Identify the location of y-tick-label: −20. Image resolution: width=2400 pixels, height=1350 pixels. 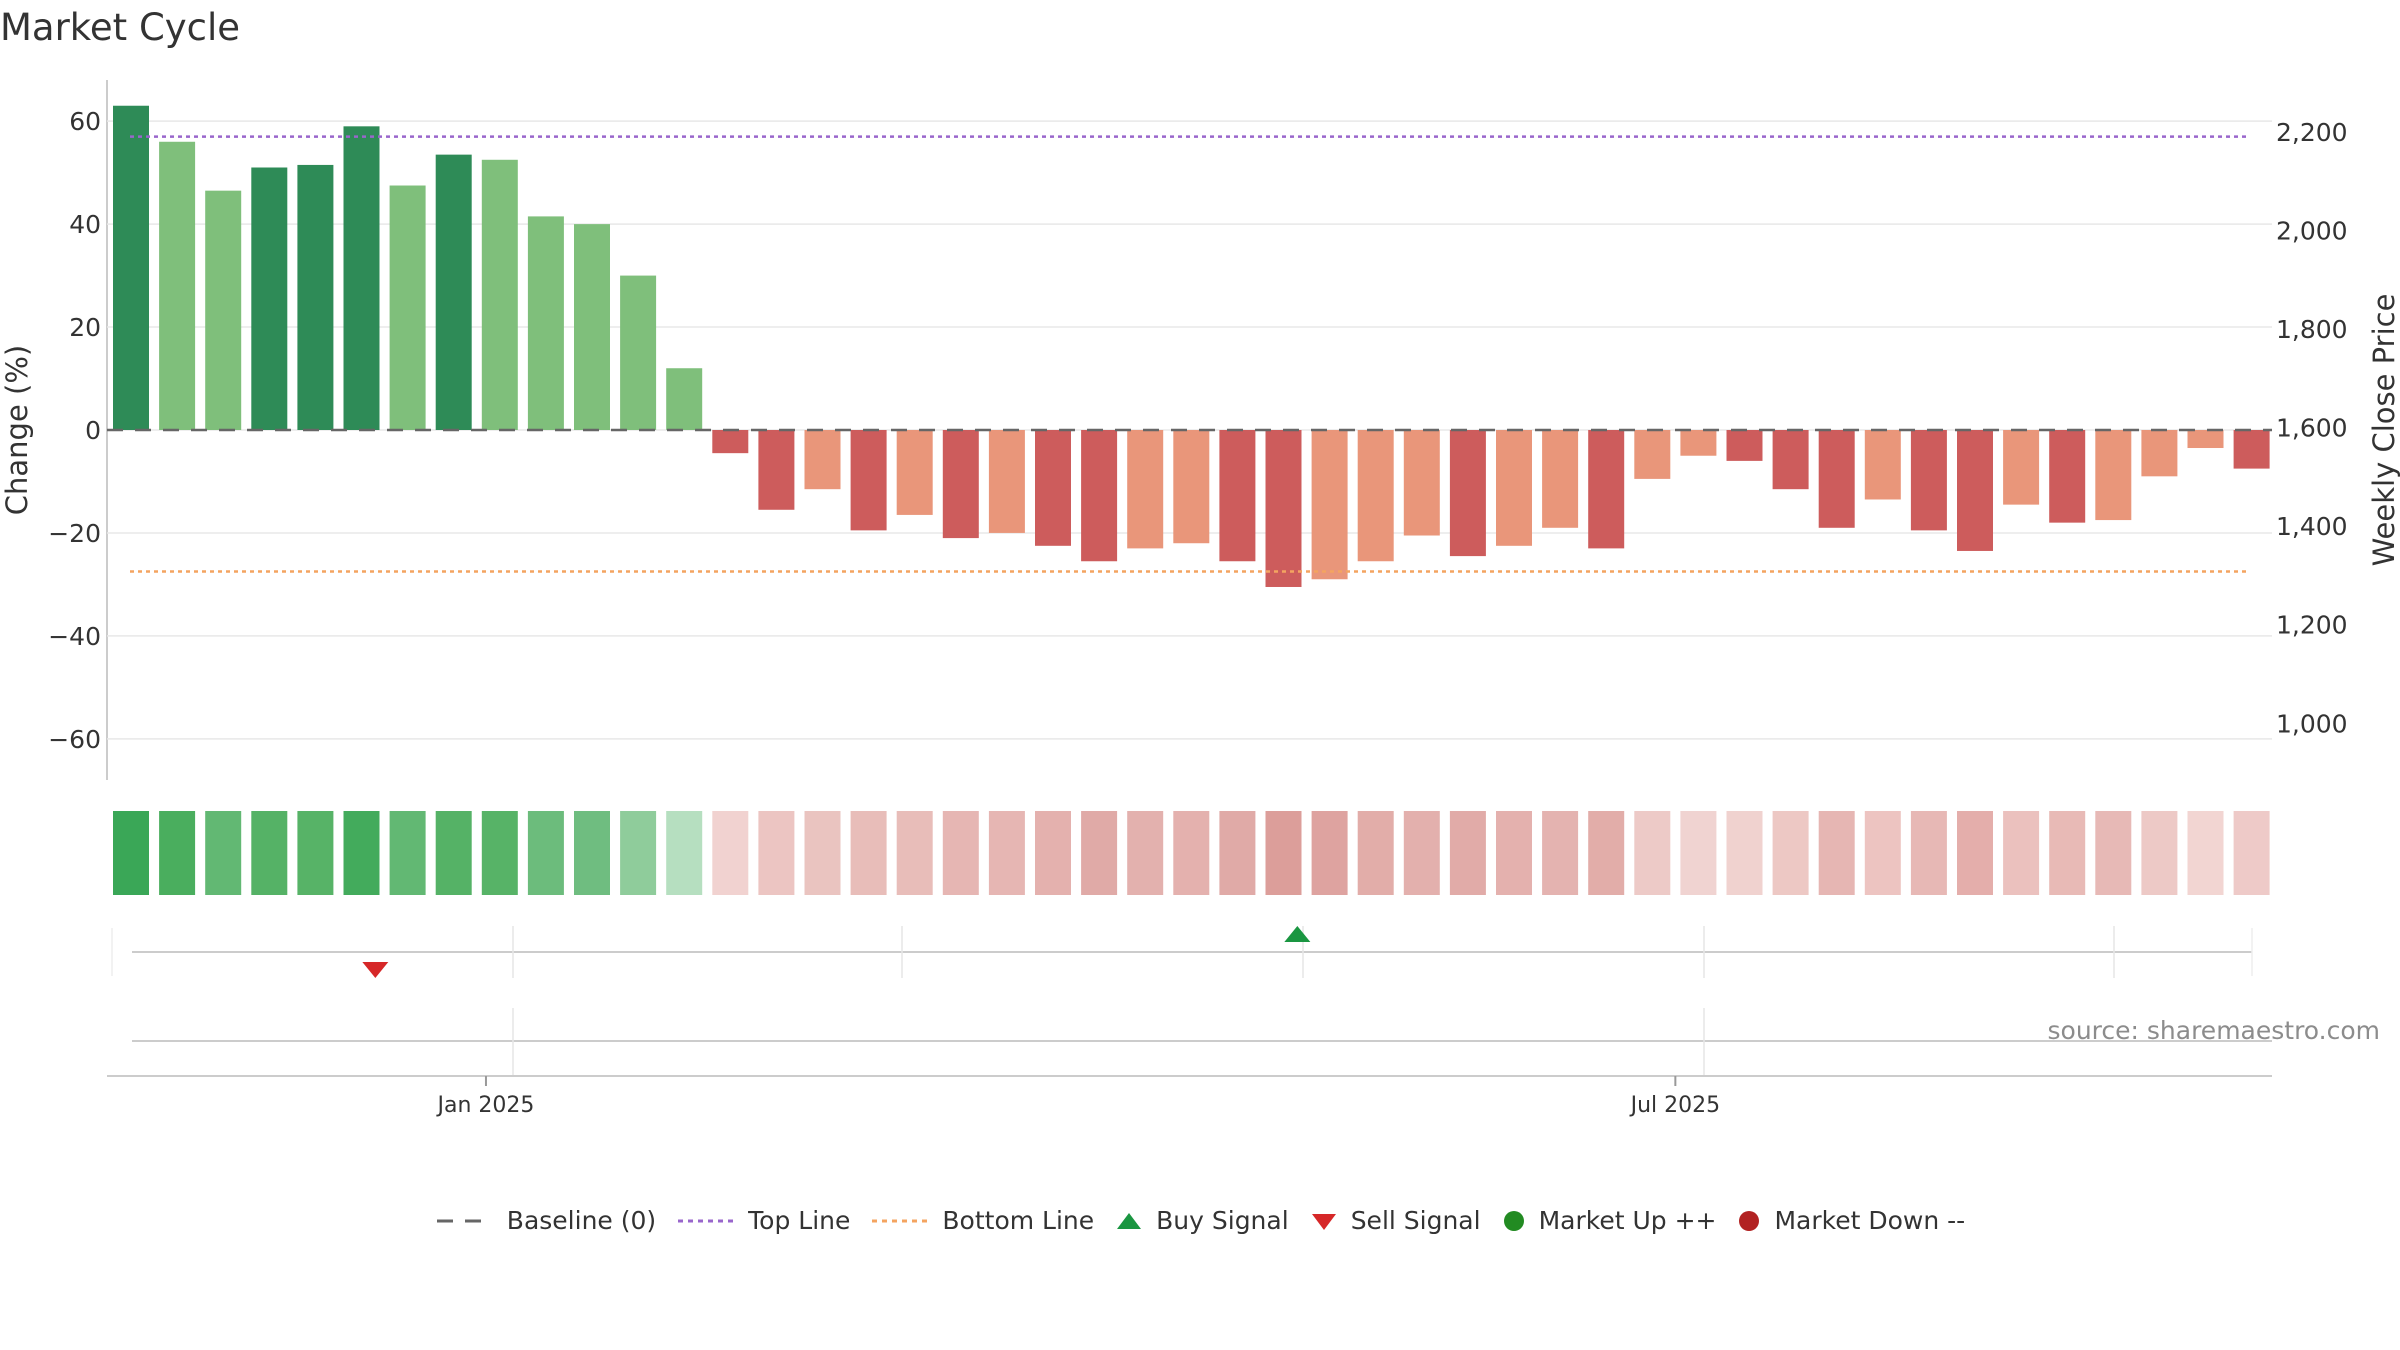
(74, 533).